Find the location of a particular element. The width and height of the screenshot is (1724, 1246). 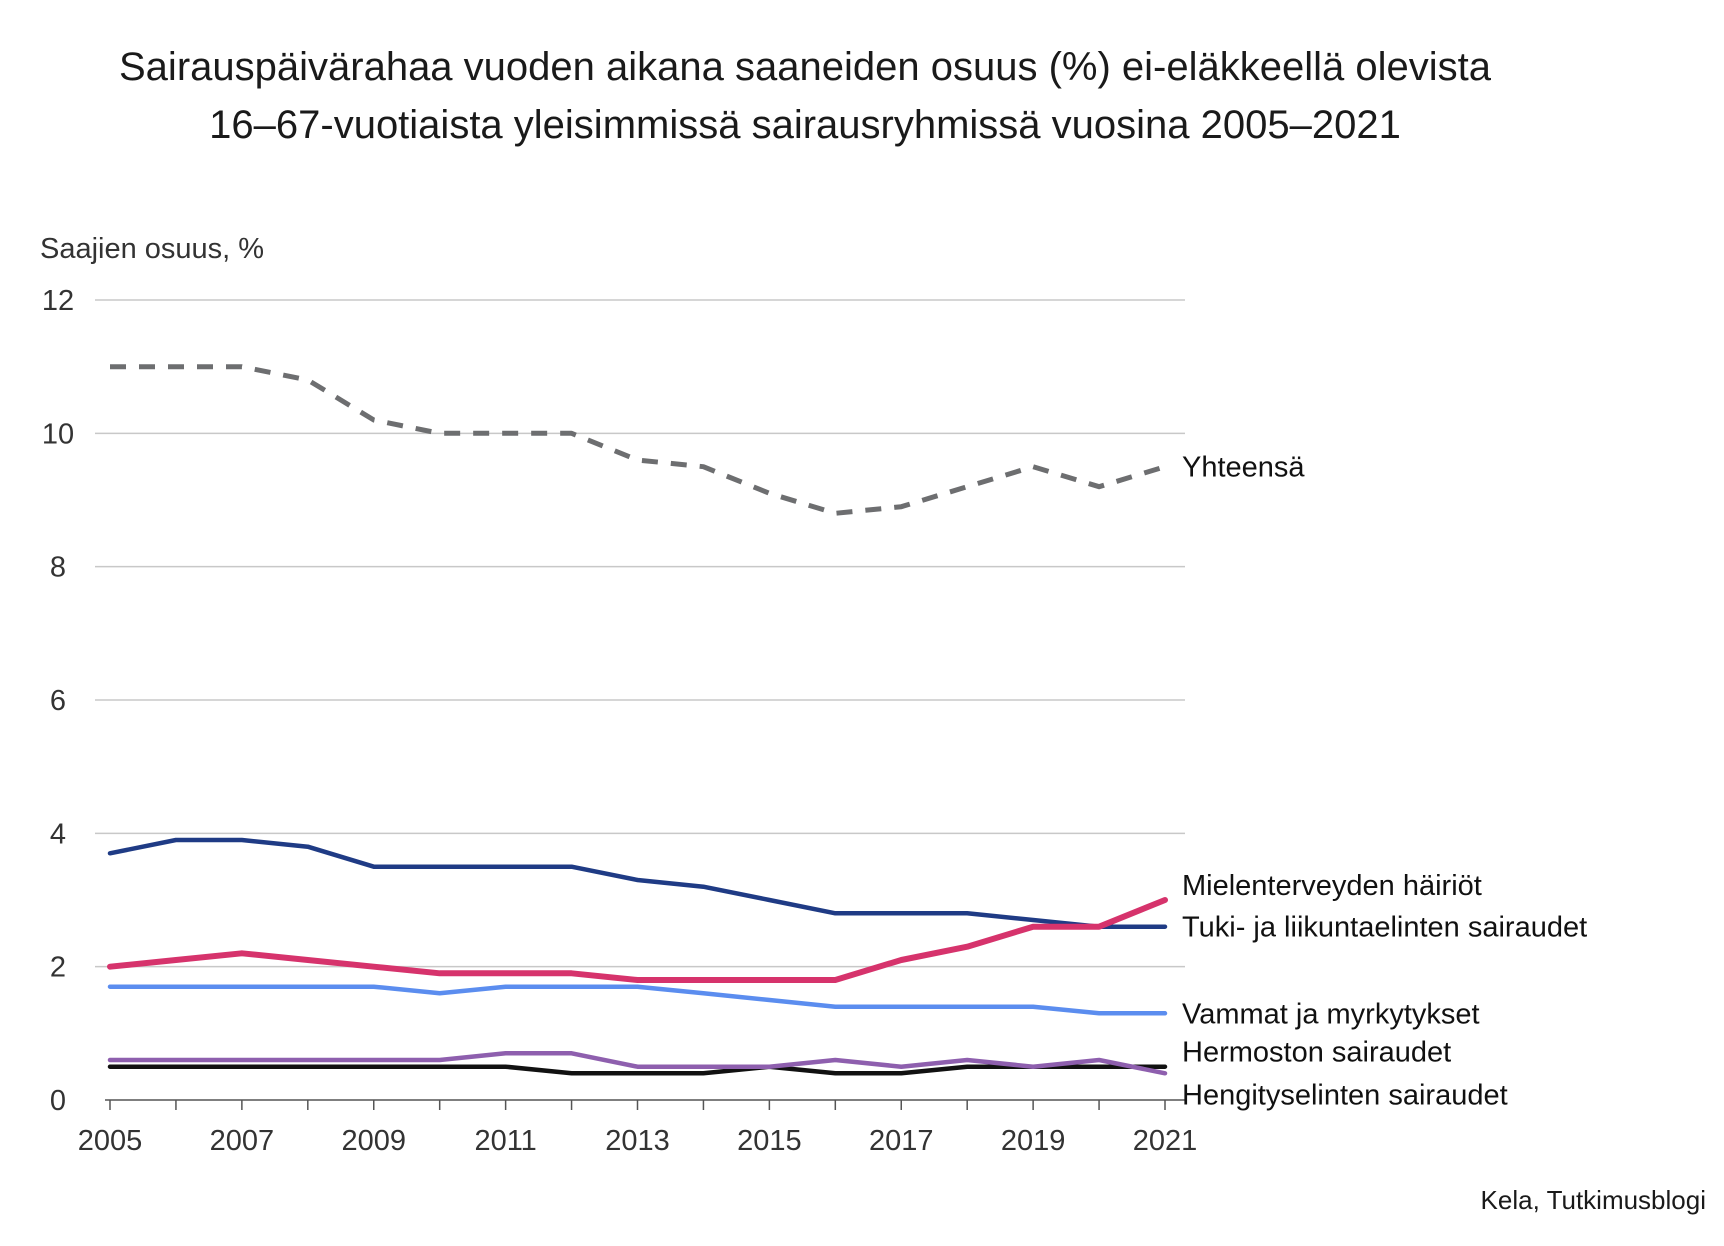

series-line-hermoston-sairaudet is located at coordinates (637, 1070).